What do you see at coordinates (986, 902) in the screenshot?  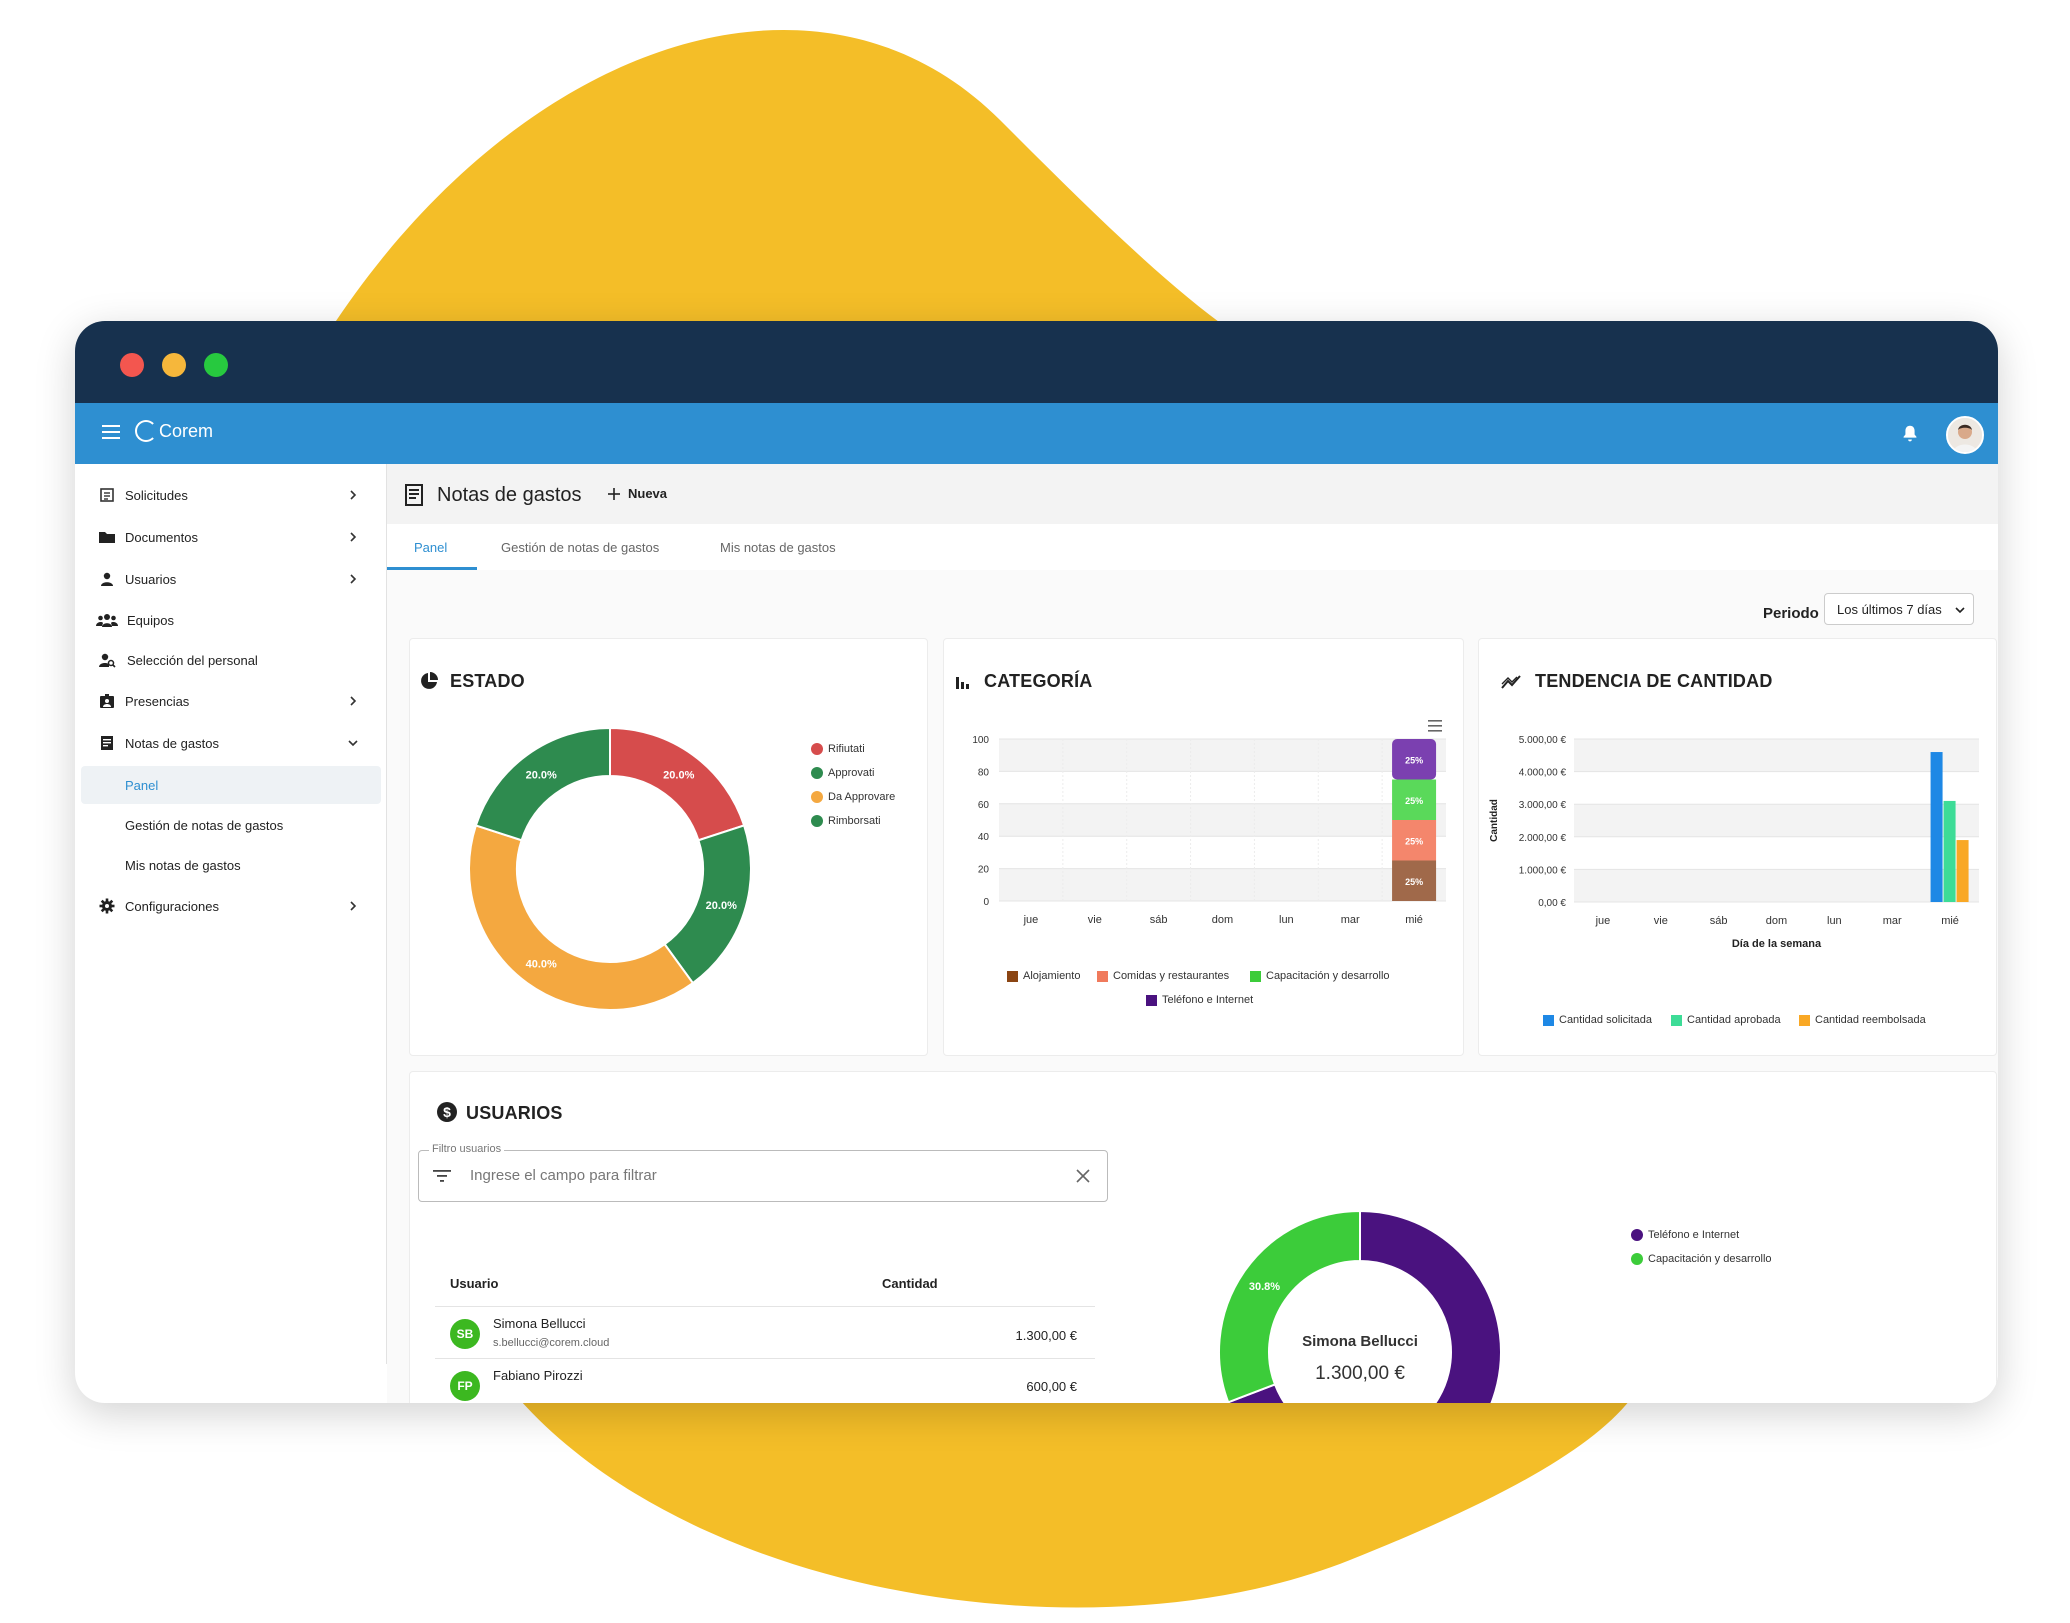 I see `y-tick-label: 0` at bounding box center [986, 902].